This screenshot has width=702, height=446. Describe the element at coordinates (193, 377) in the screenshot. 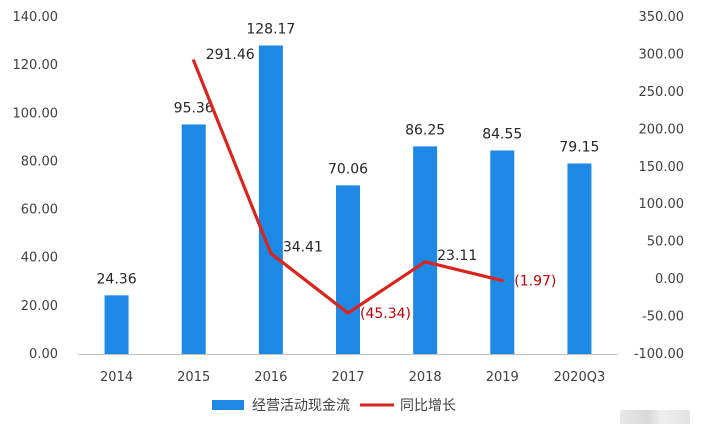

I see `category-label: 2015` at that location.